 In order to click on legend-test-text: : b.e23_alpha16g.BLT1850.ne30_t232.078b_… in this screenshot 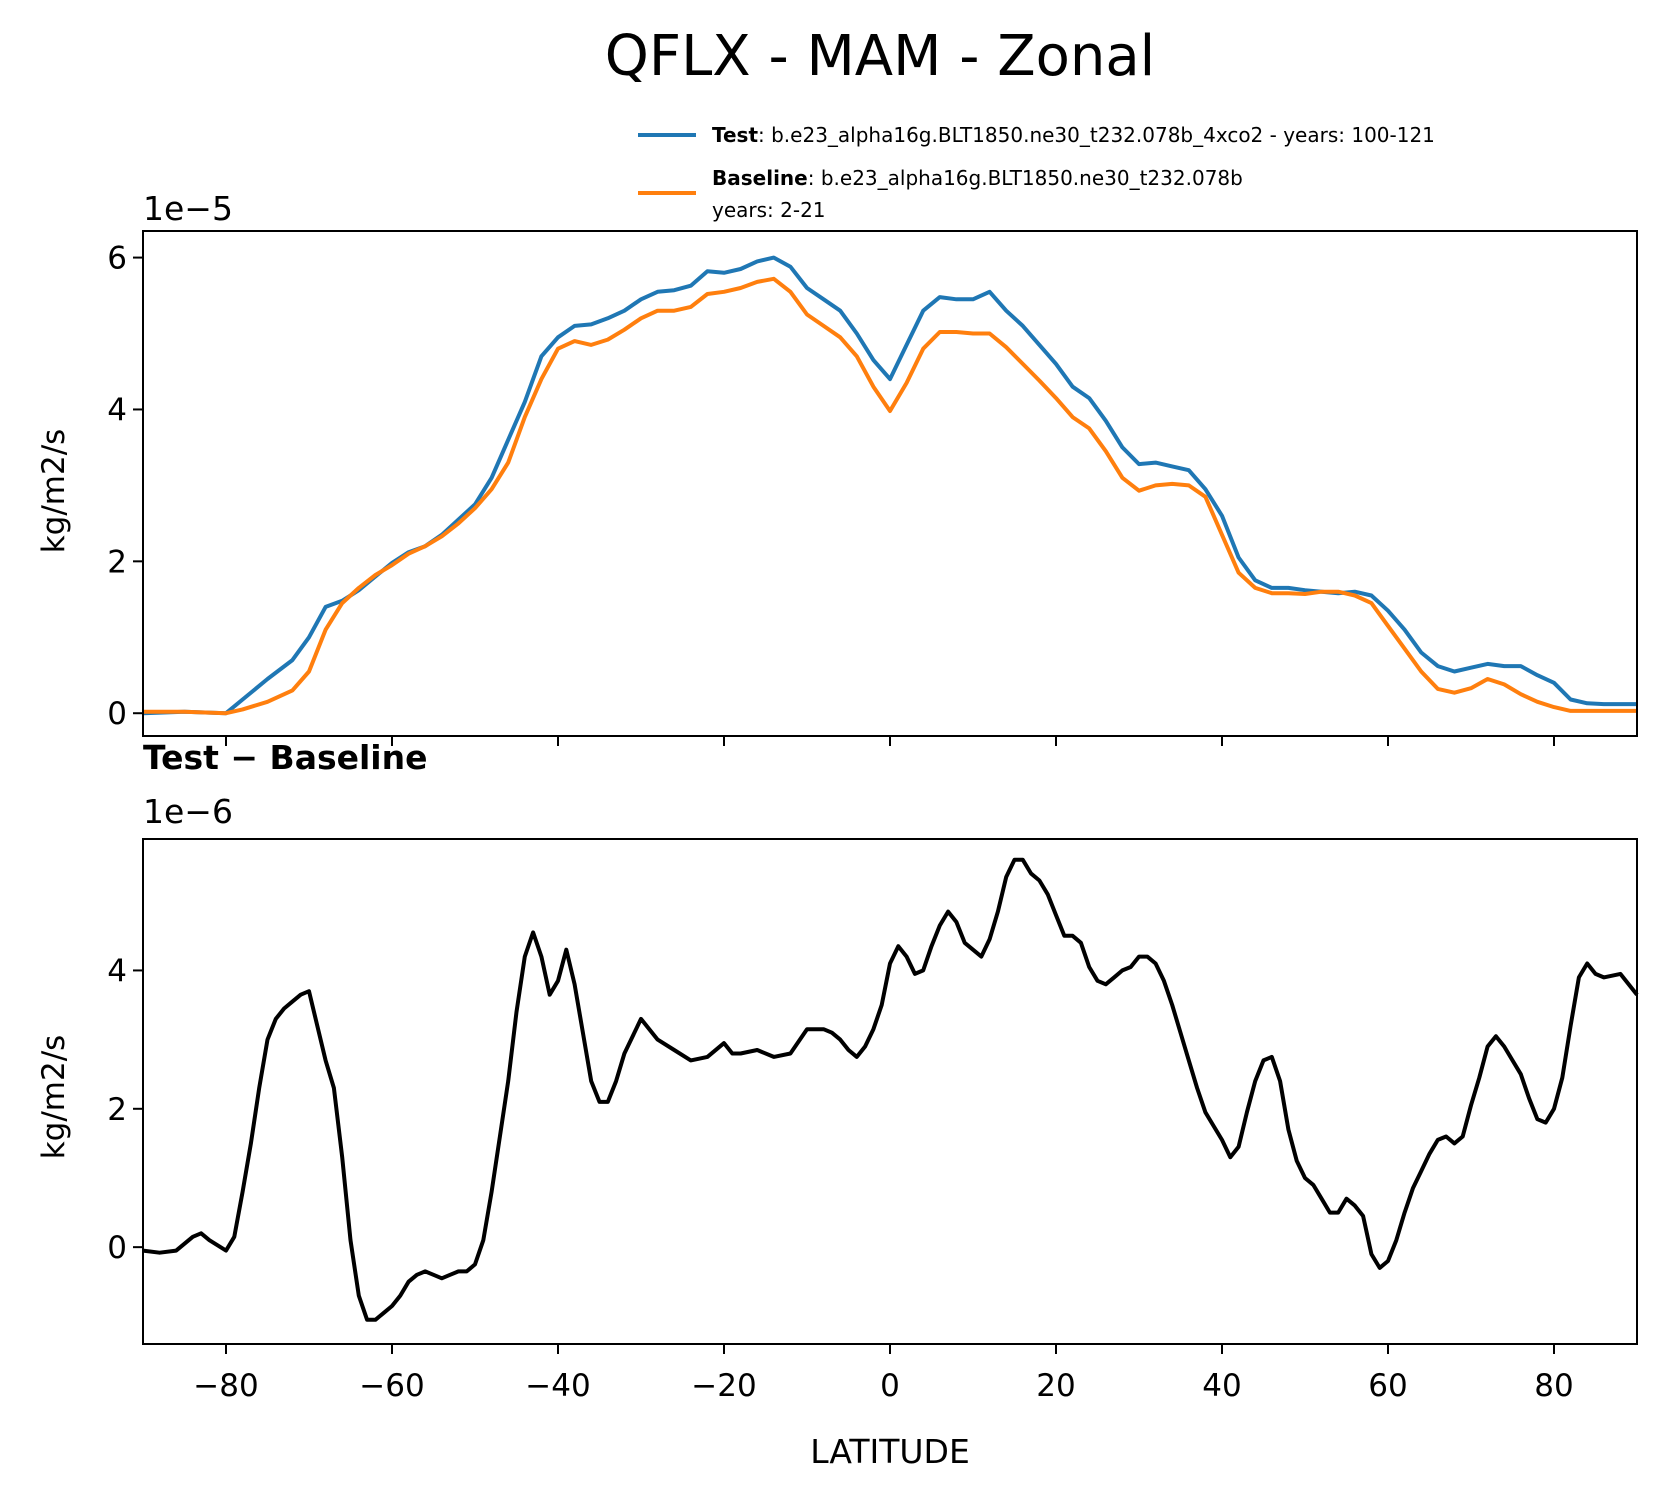, I will do `click(1096, 135)`.